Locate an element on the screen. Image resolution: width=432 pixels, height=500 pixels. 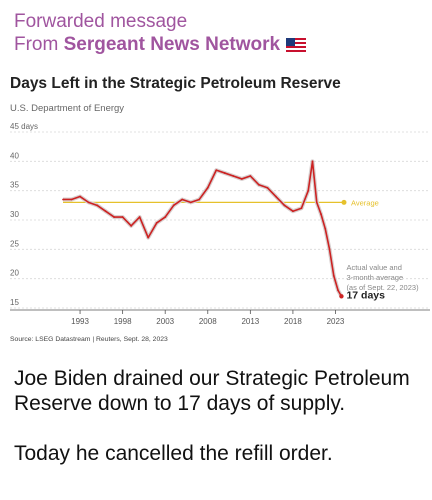
x-tick-label: 1998 is located at coordinates (123, 321).